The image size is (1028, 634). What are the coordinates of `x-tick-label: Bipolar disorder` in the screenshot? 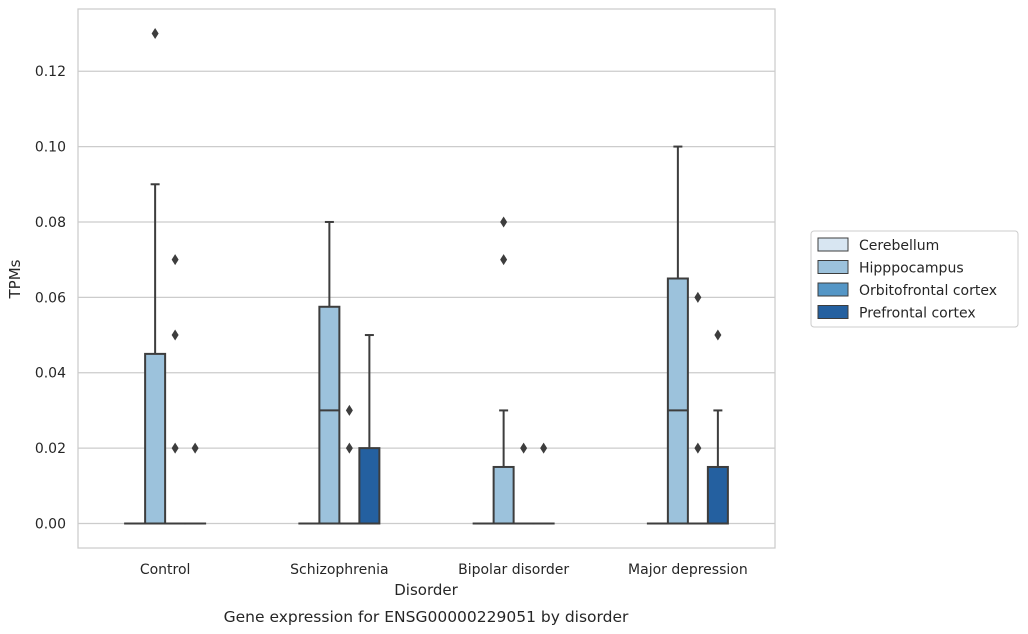 It's located at (513, 570).